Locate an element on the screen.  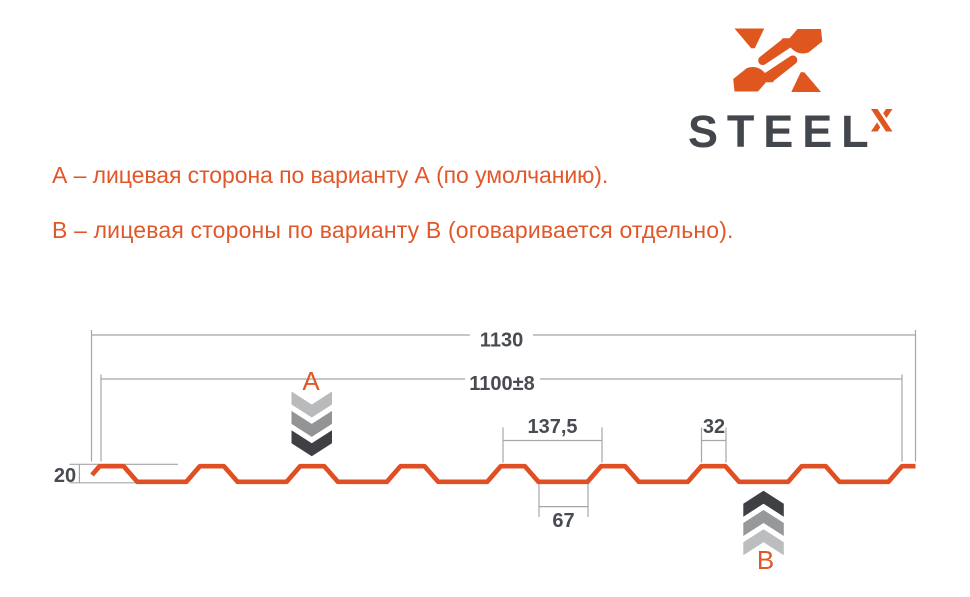
svg-text: B is located at coordinates (765, 560).